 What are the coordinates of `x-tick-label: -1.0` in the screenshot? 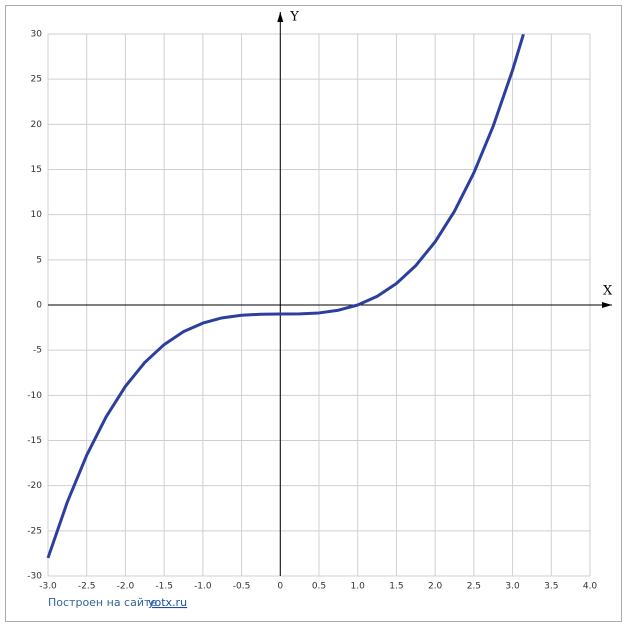 It's located at (203, 587).